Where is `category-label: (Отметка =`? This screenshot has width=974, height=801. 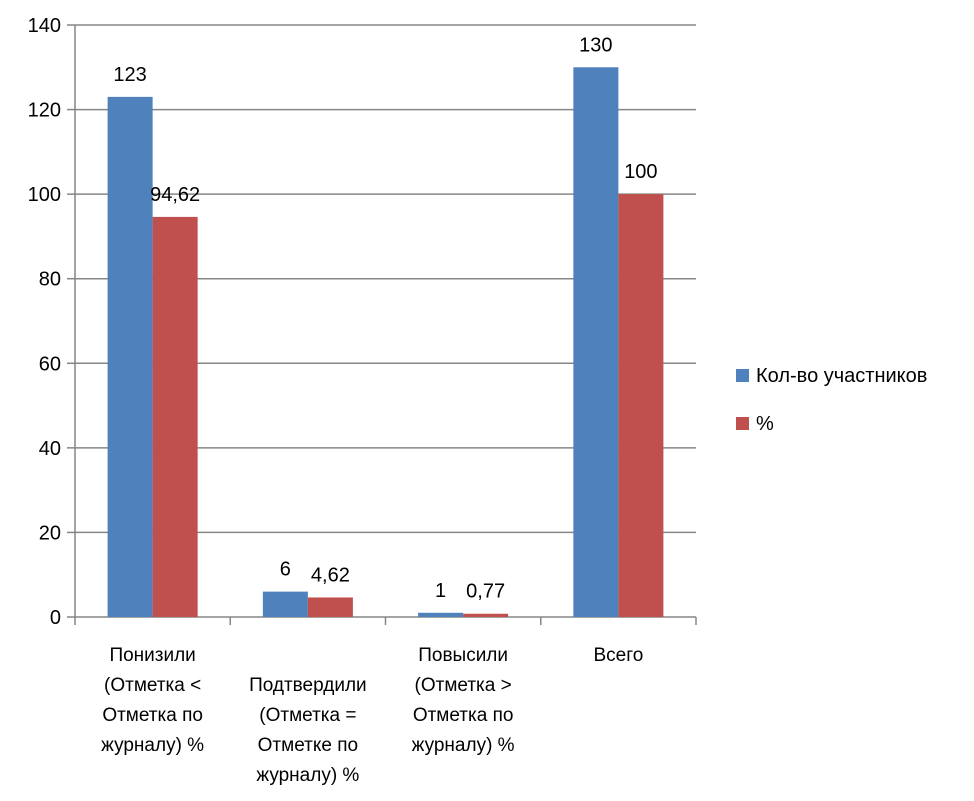
category-label: (Отметка = is located at coordinates (307, 715).